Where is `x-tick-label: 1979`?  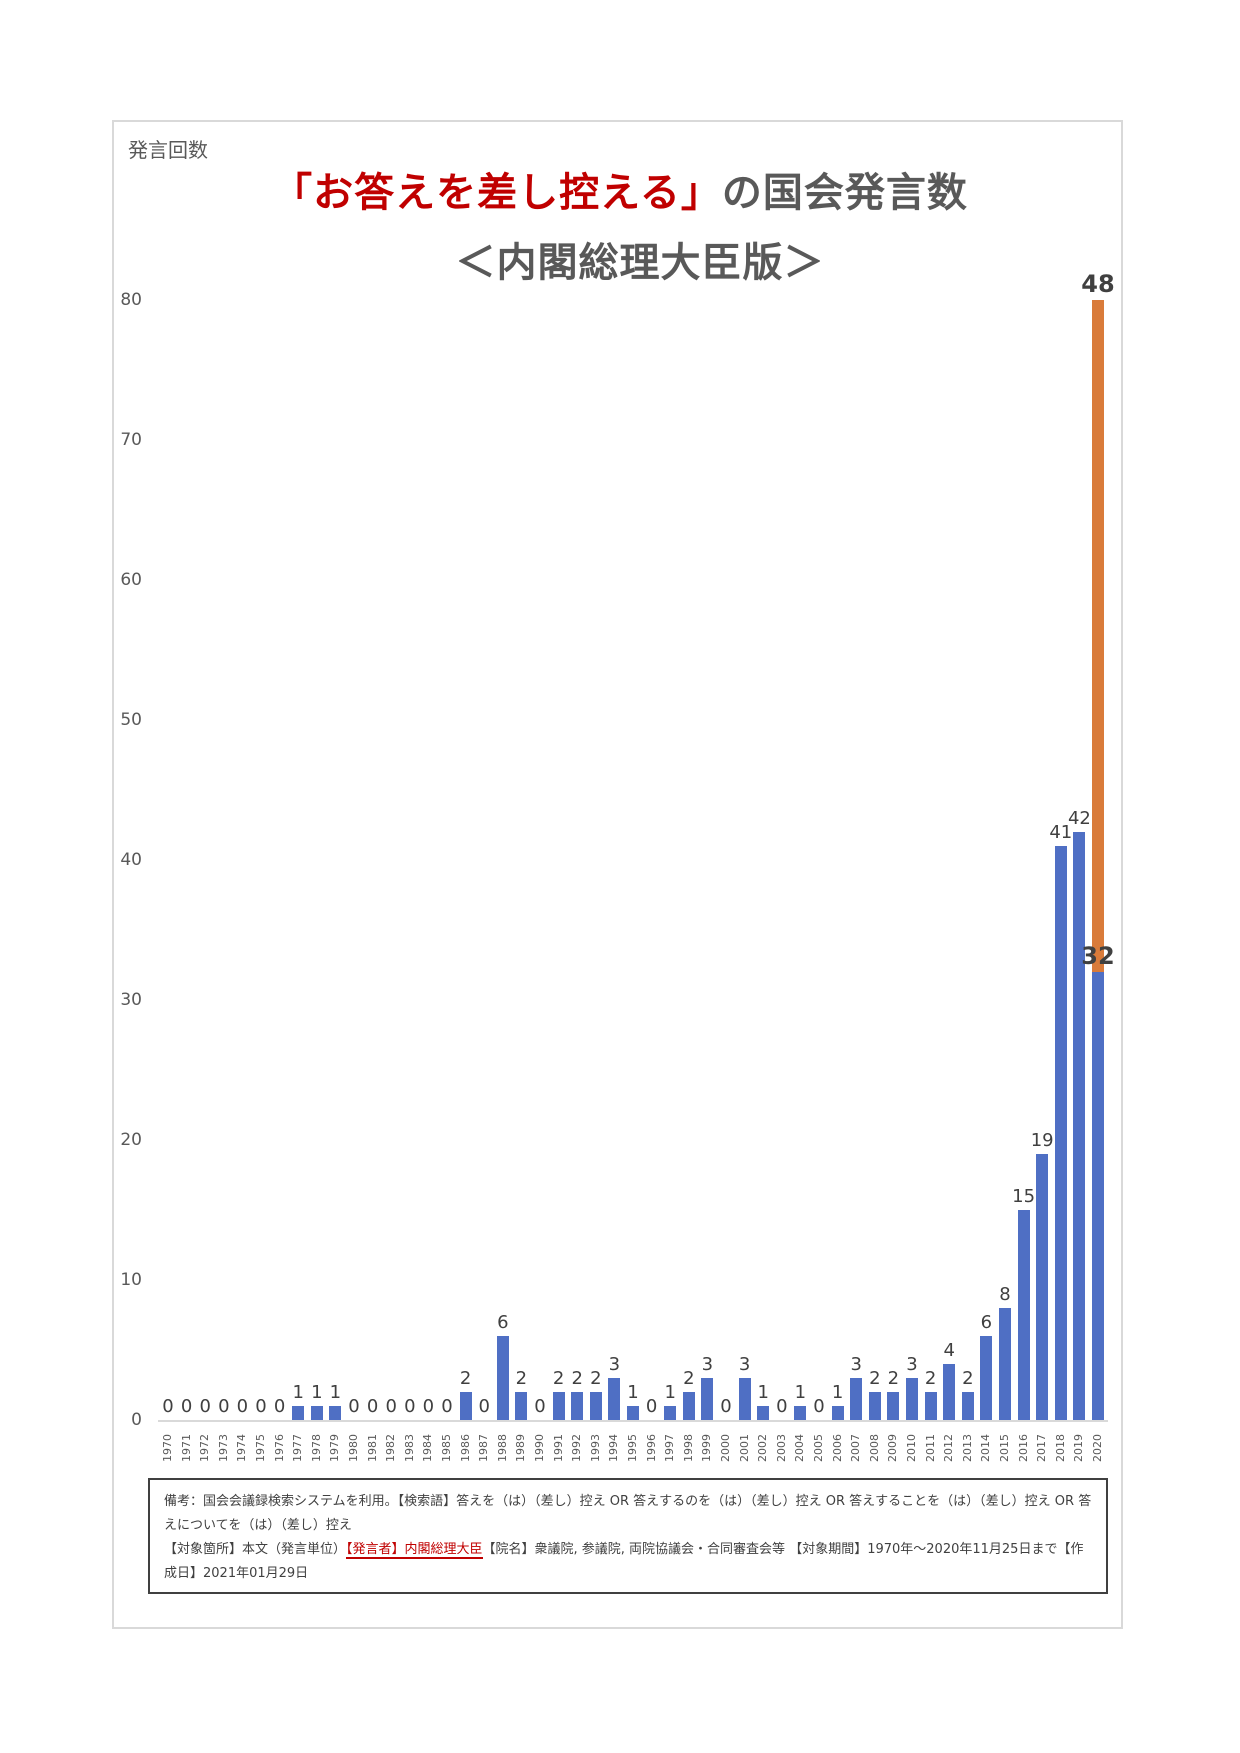
x-tick-label: 1979 is located at coordinates (335, 1448).